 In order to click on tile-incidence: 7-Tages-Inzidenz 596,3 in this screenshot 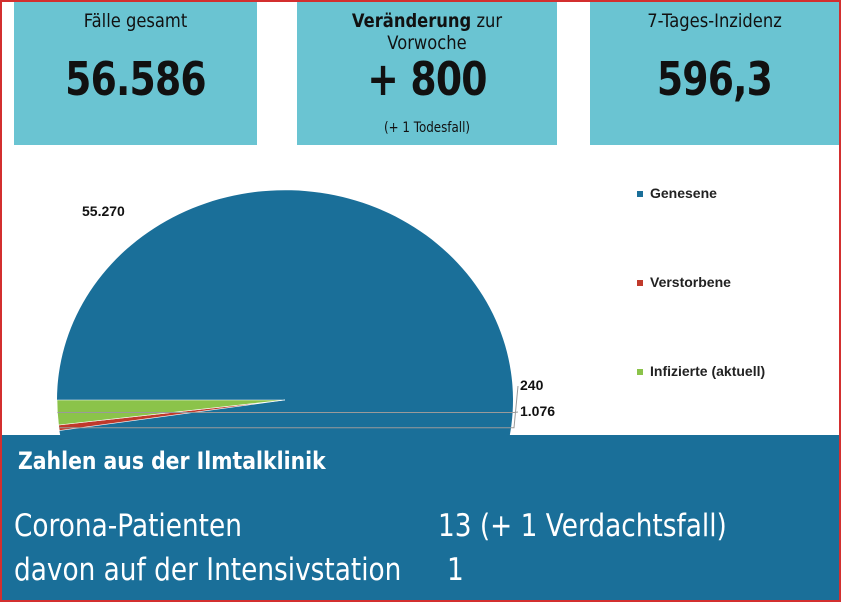, I will do `click(714, 73)`.